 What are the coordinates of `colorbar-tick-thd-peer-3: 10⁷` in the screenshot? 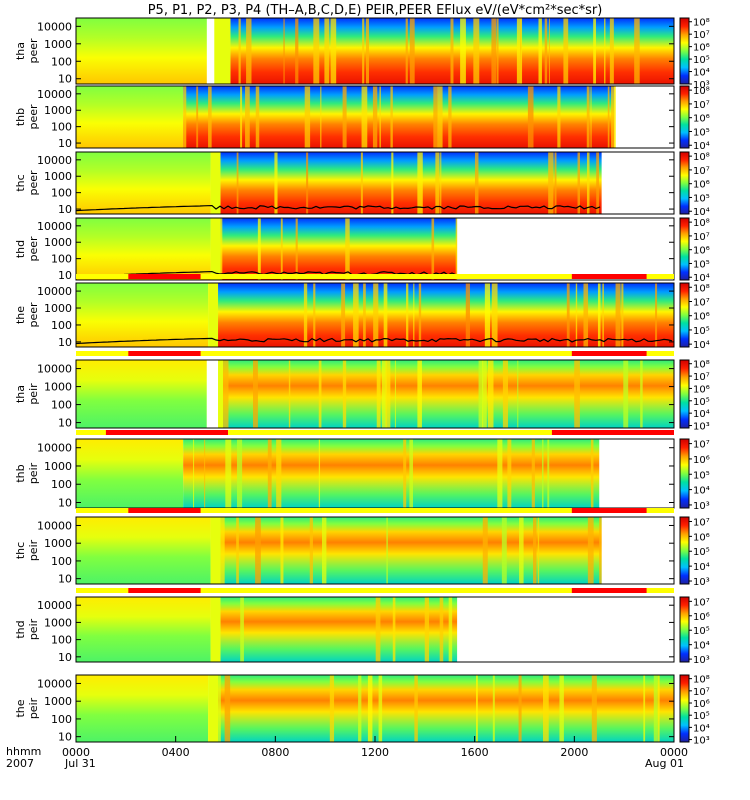 It's located at (701, 237).